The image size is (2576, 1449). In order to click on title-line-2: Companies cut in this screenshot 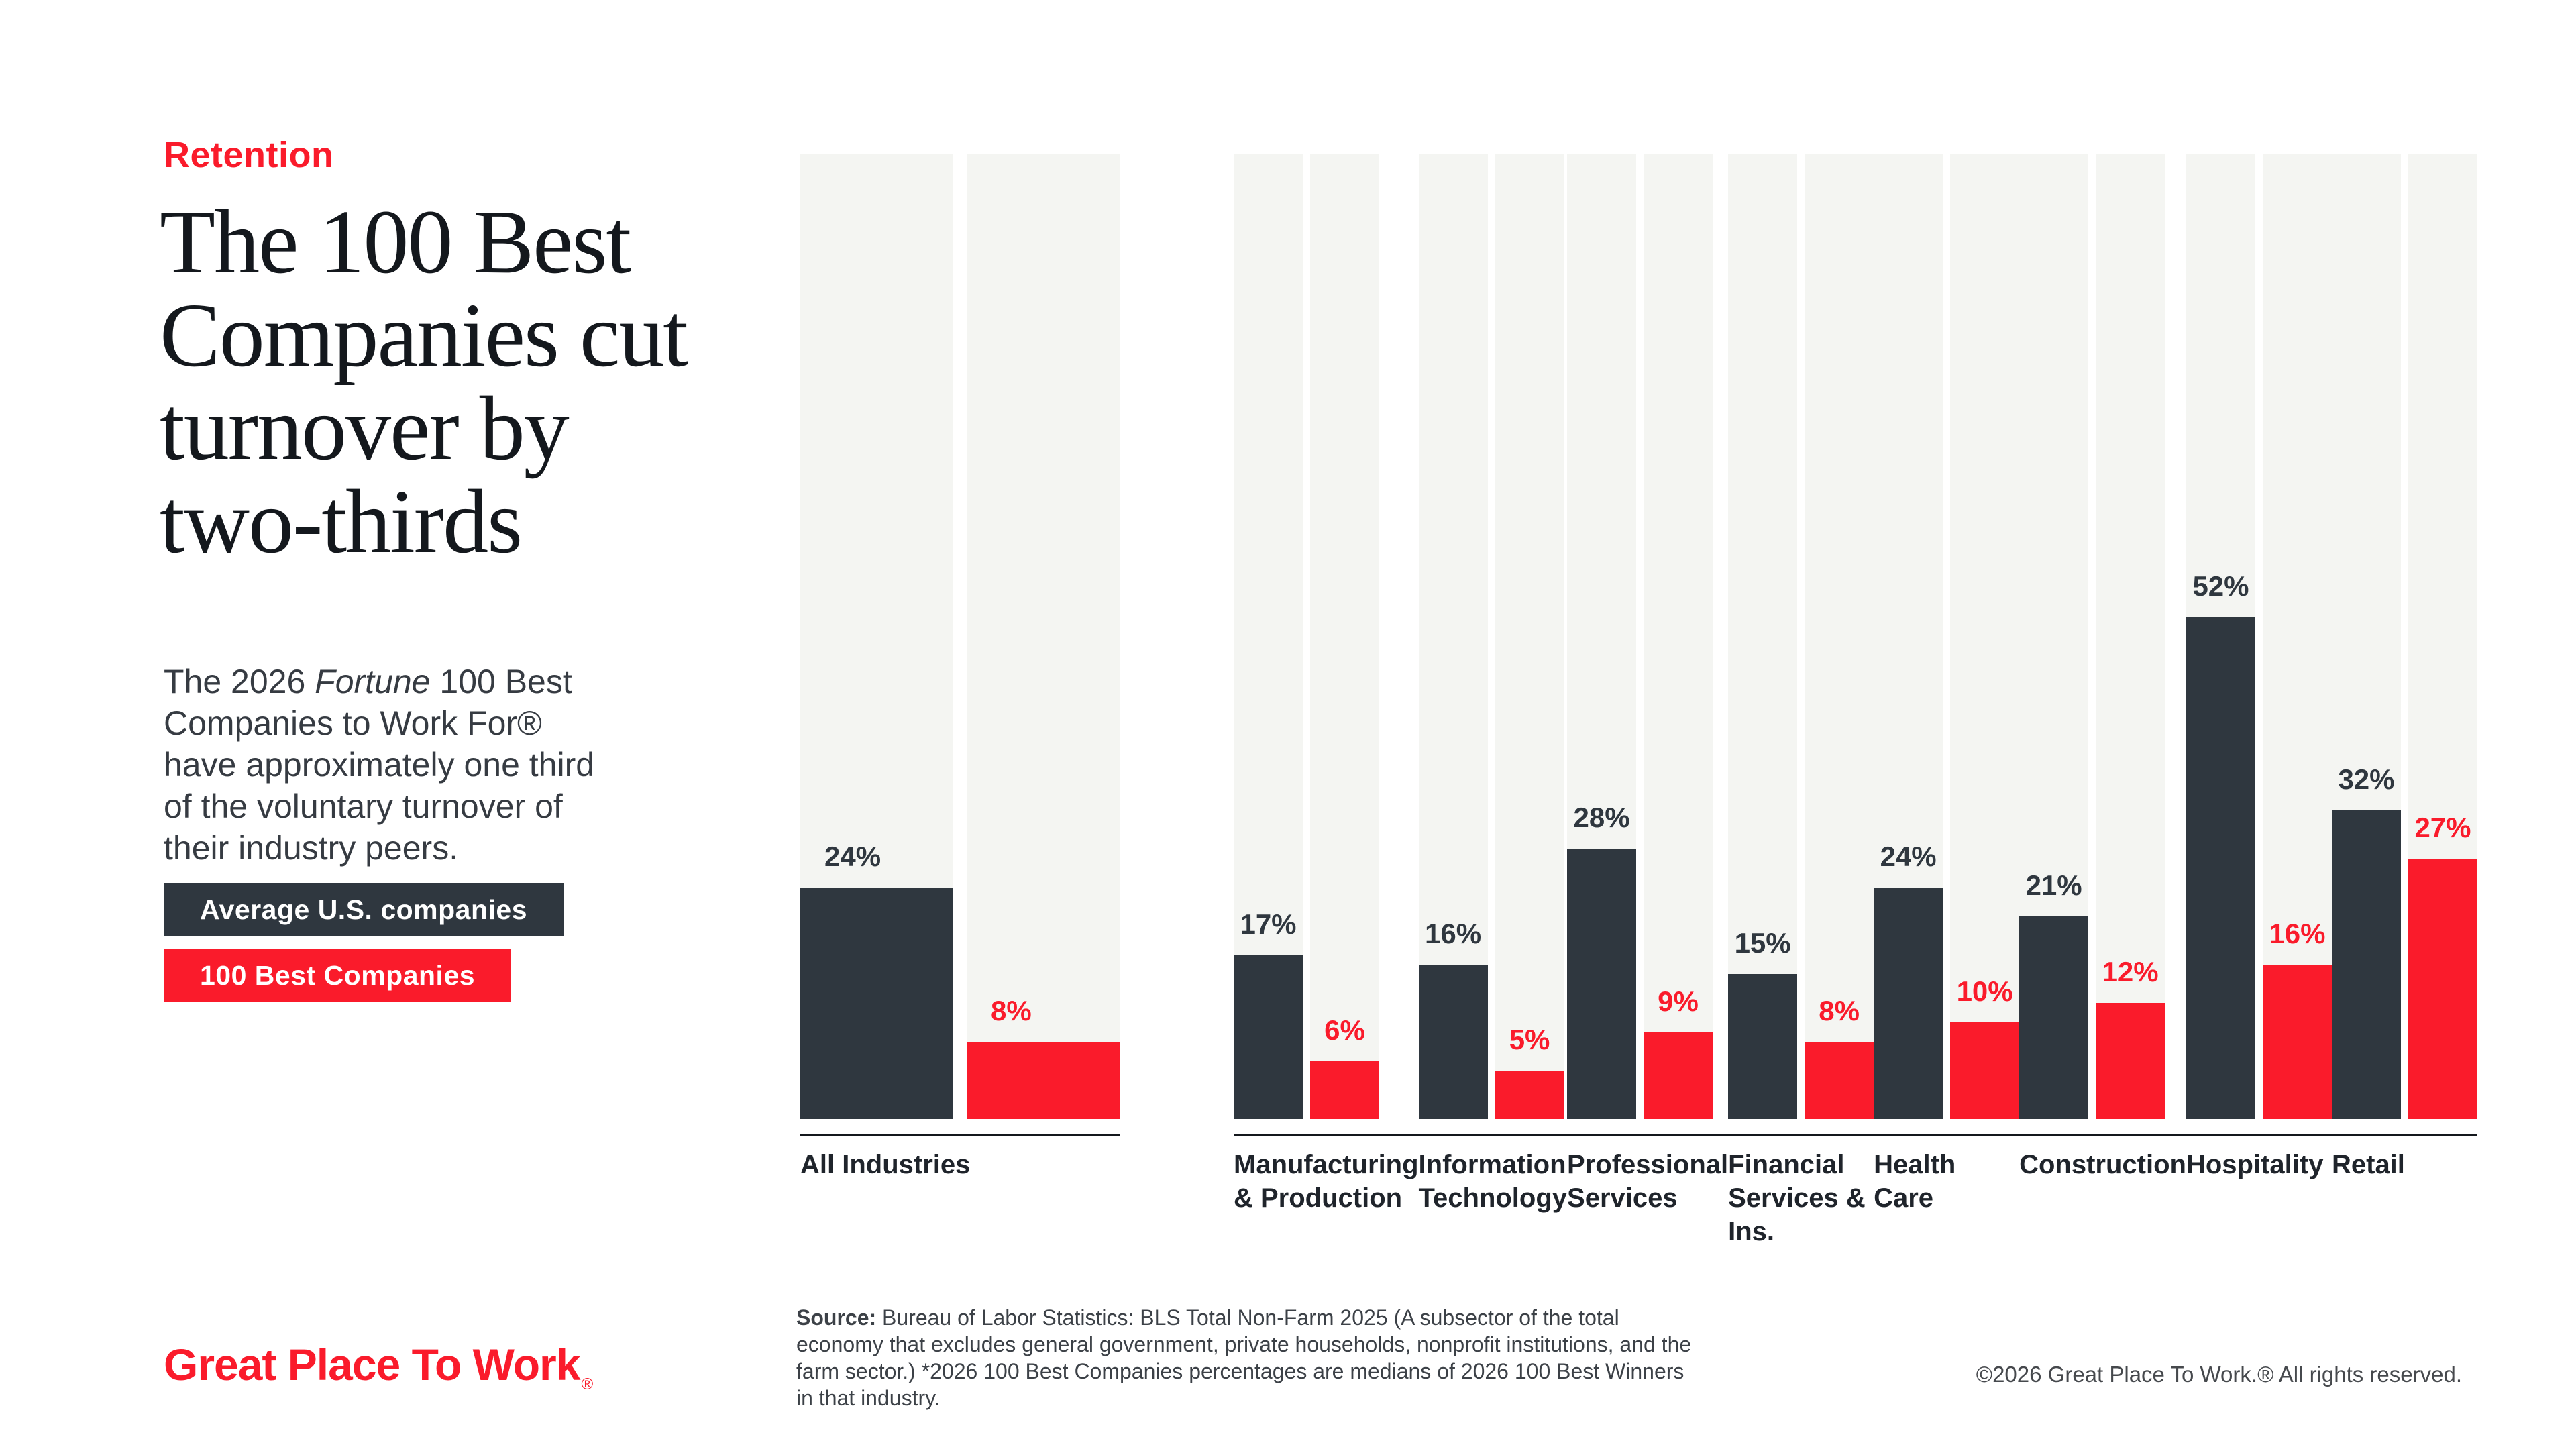, I will do `click(424, 335)`.